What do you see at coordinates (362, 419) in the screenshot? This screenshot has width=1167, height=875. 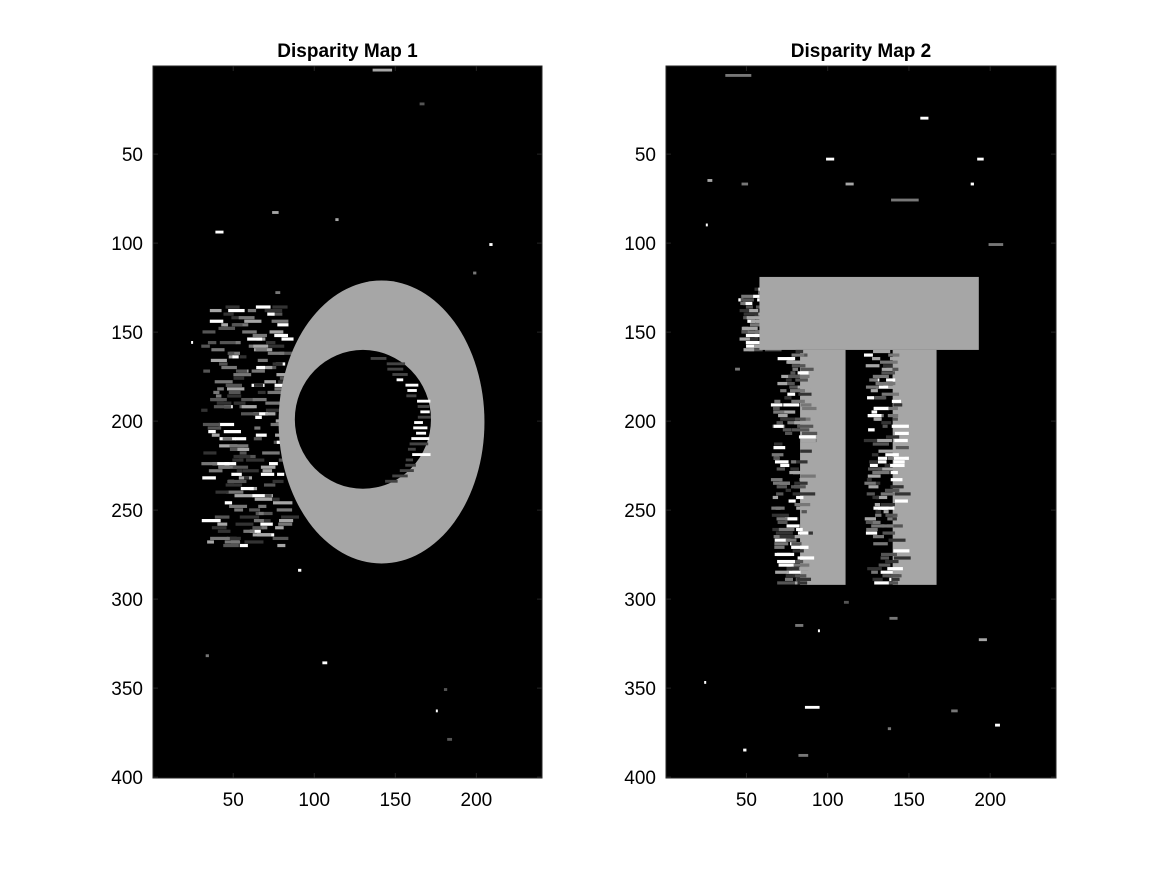 I see `disparity-map-1-ring-hole` at bounding box center [362, 419].